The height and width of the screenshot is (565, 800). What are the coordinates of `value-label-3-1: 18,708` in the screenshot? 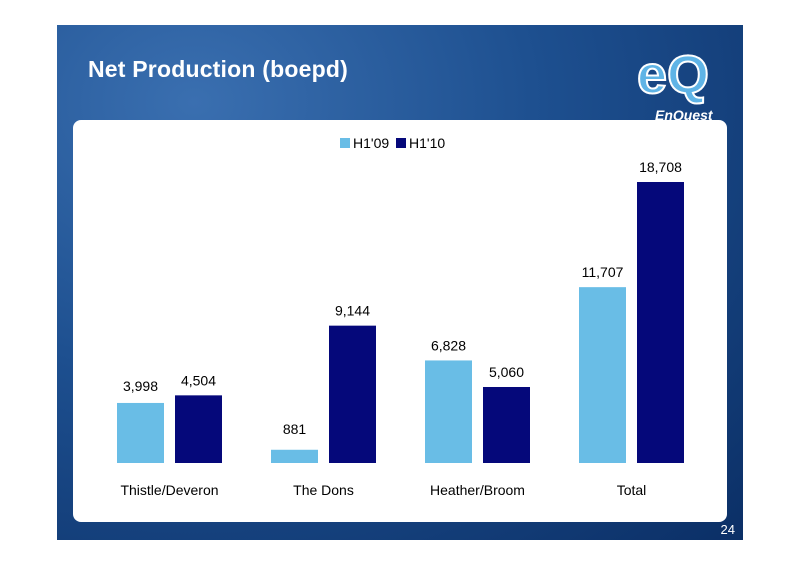 It's located at (660, 167).